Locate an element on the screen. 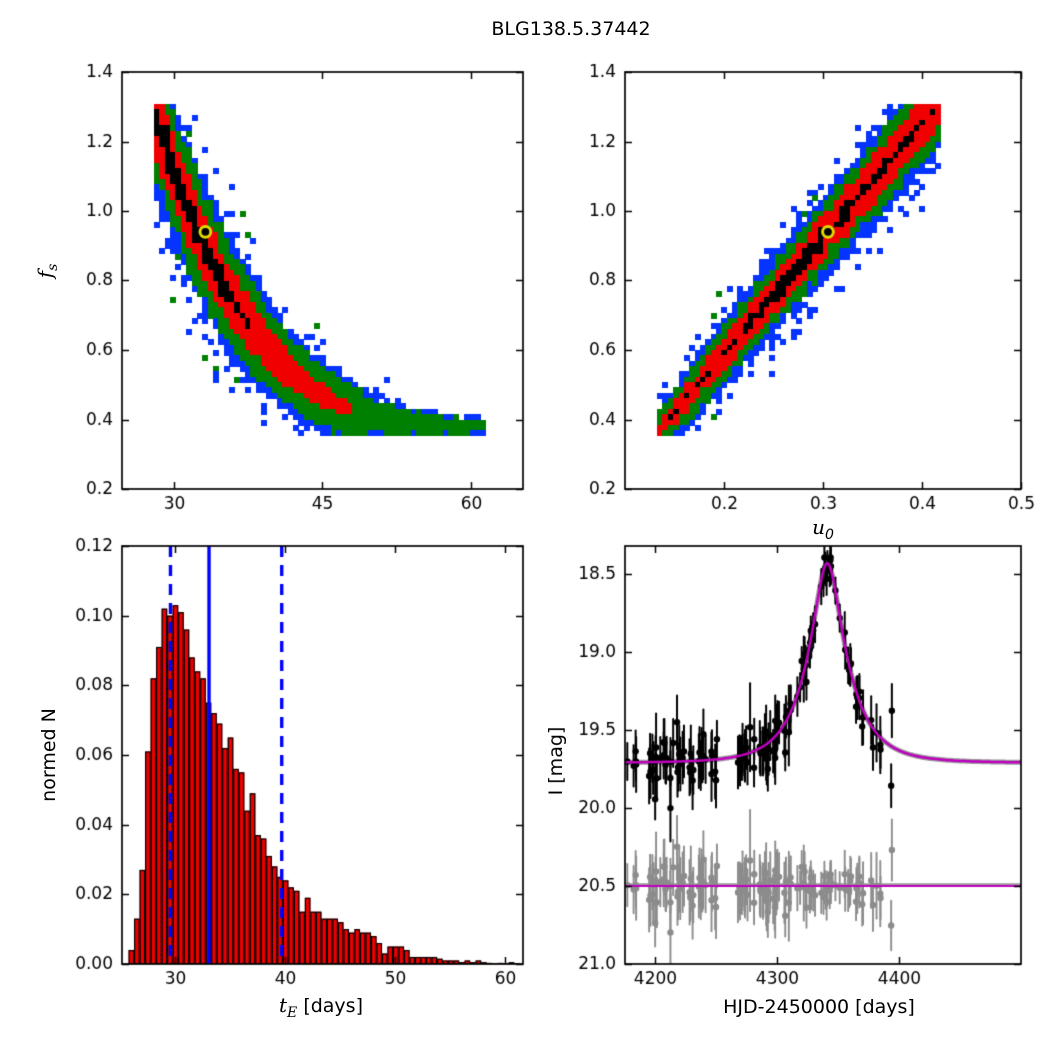 The image size is (1050, 1050). xlabel-u0-math: u0 is located at coordinates (823, 529).